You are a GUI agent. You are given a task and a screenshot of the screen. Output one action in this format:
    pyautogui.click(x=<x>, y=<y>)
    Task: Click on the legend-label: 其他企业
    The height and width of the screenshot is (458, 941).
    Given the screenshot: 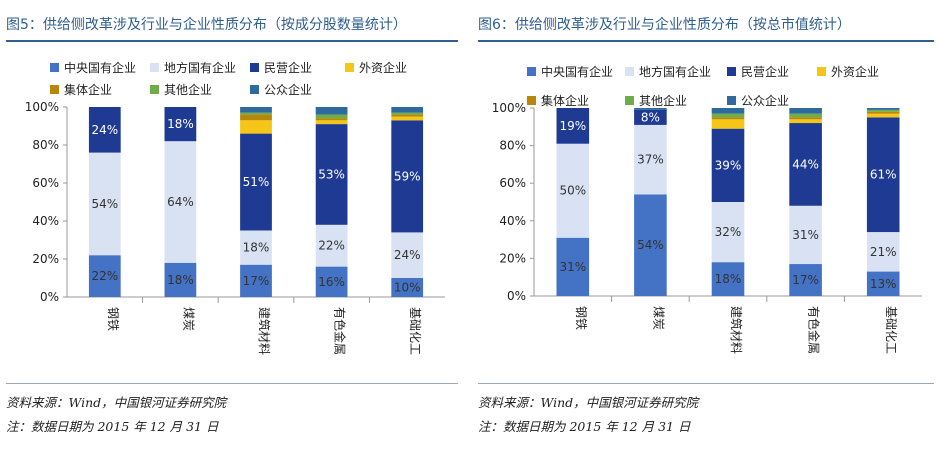 What is the action you would take?
    pyautogui.click(x=188, y=89)
    